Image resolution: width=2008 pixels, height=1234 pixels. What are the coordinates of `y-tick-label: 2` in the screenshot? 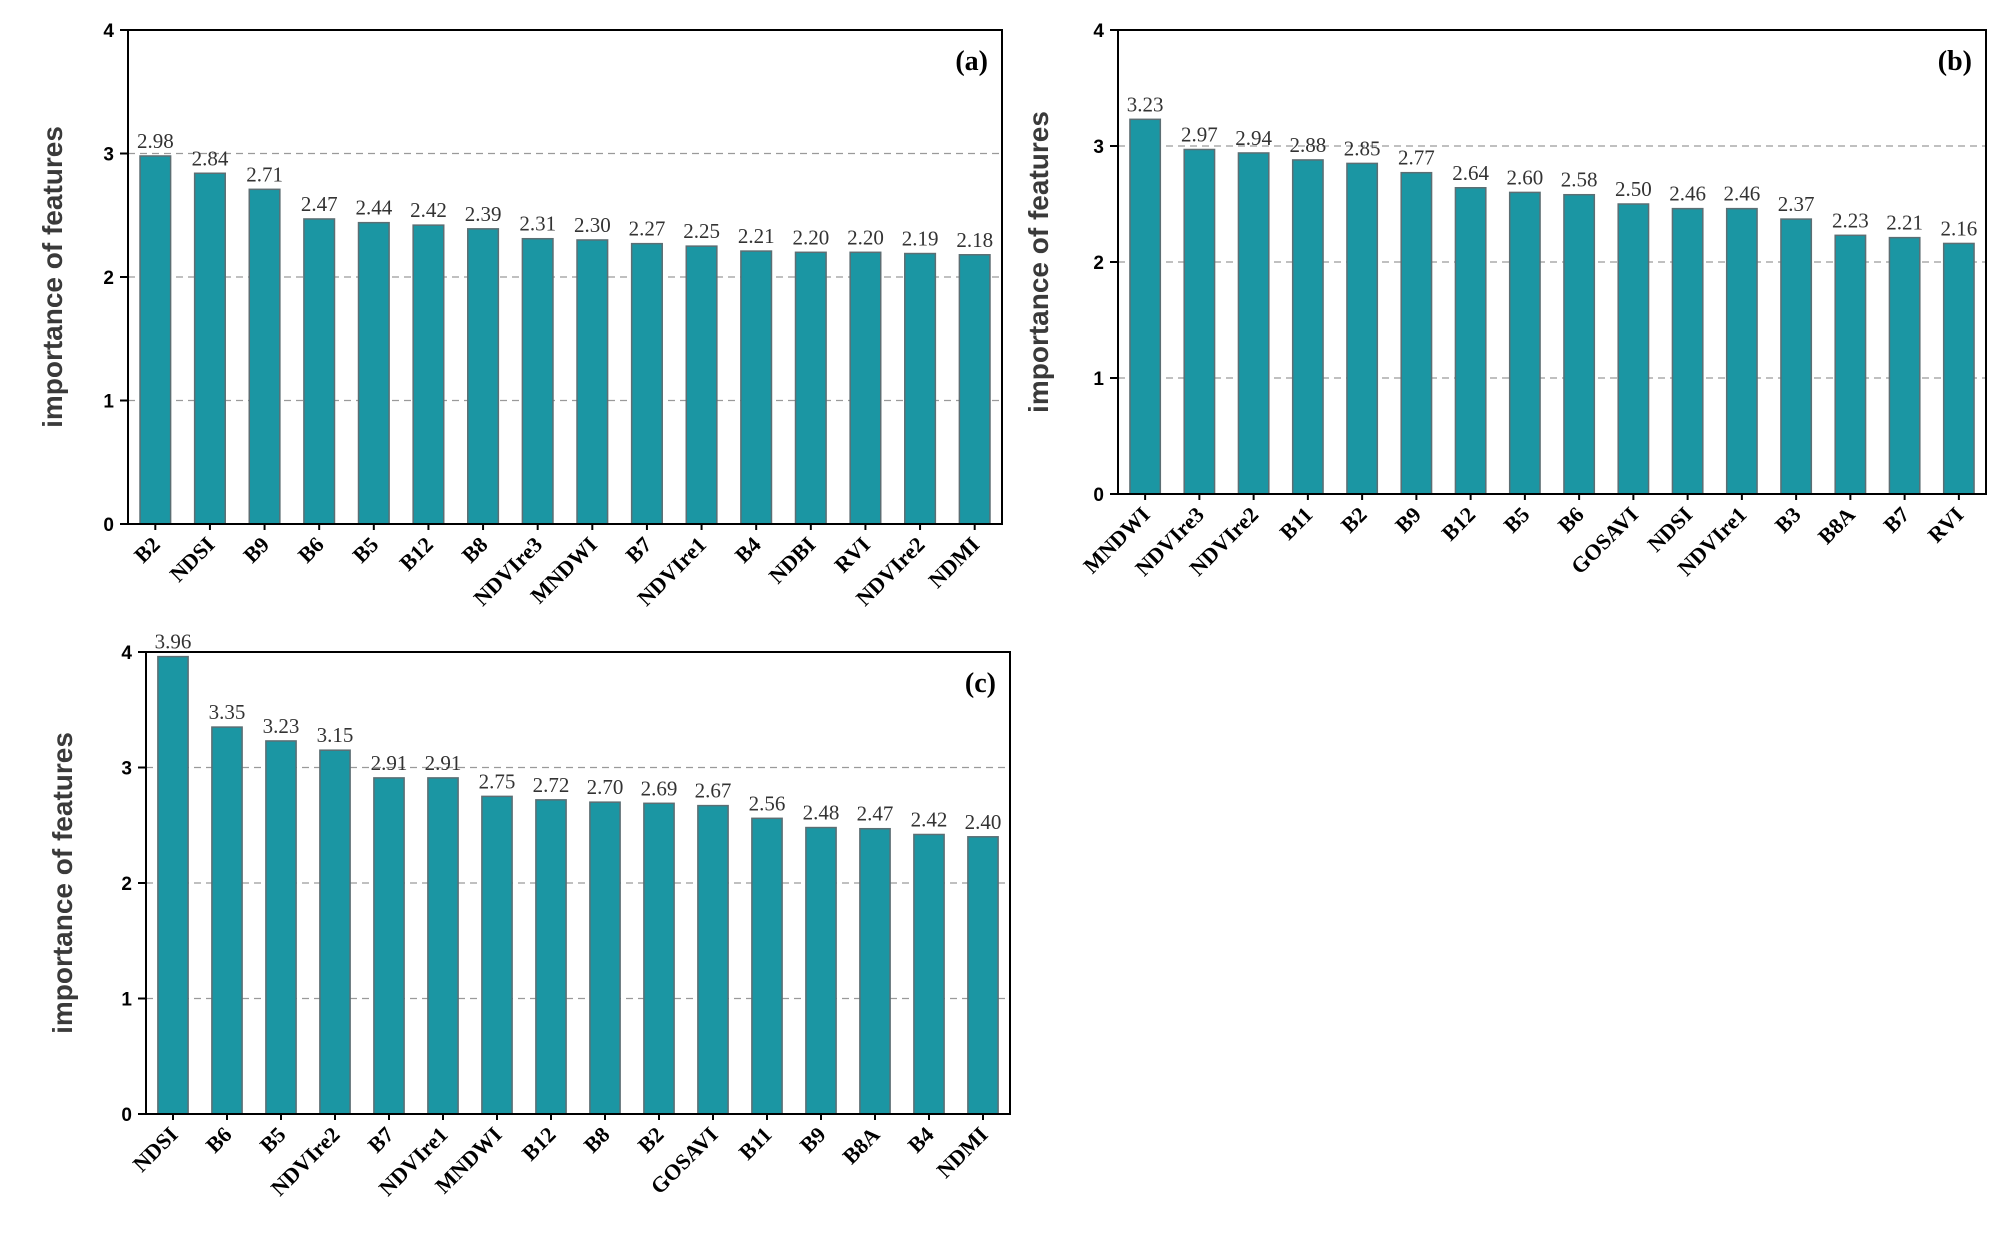 It's located at (1098, 263).